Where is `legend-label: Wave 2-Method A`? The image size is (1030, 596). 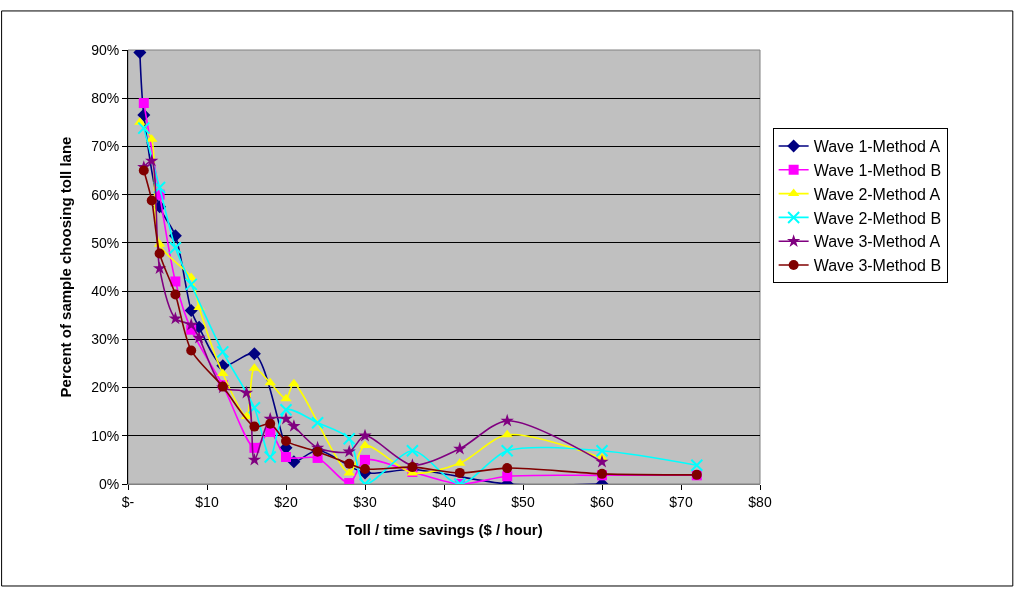 legend-label: Wave 2-Method A is located at coordinates (877, 194).